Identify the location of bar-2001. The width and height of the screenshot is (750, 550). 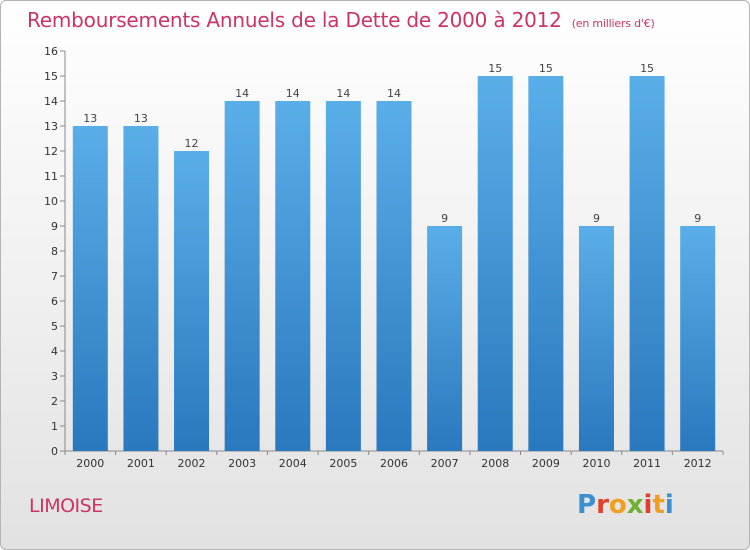
(141, 288).